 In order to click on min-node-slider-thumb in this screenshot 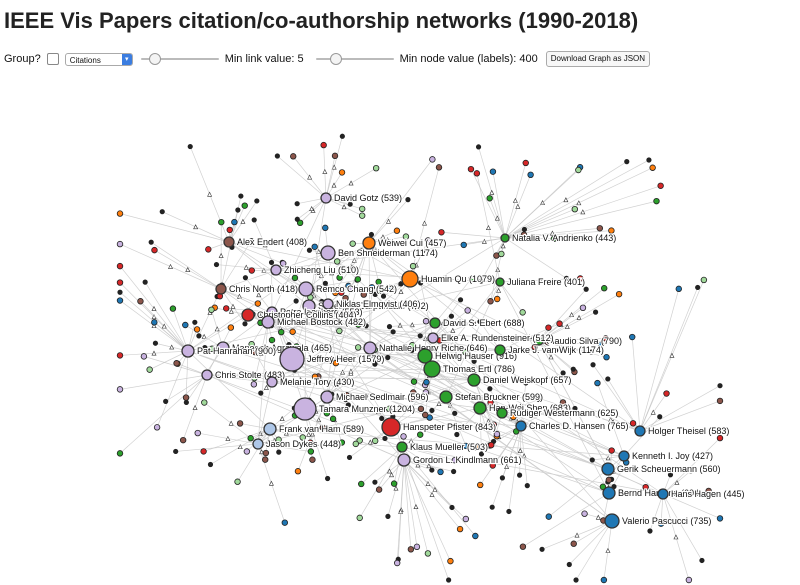, I will do `click(335, 59)`.